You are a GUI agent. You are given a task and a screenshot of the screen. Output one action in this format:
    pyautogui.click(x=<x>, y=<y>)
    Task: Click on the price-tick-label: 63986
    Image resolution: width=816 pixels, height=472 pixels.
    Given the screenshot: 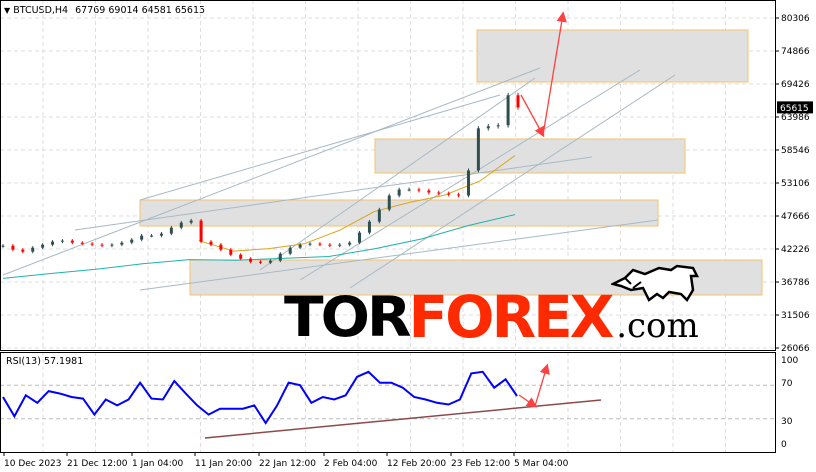 What is the action you would take?
    pyautogui.click(x=795, y=118)
    